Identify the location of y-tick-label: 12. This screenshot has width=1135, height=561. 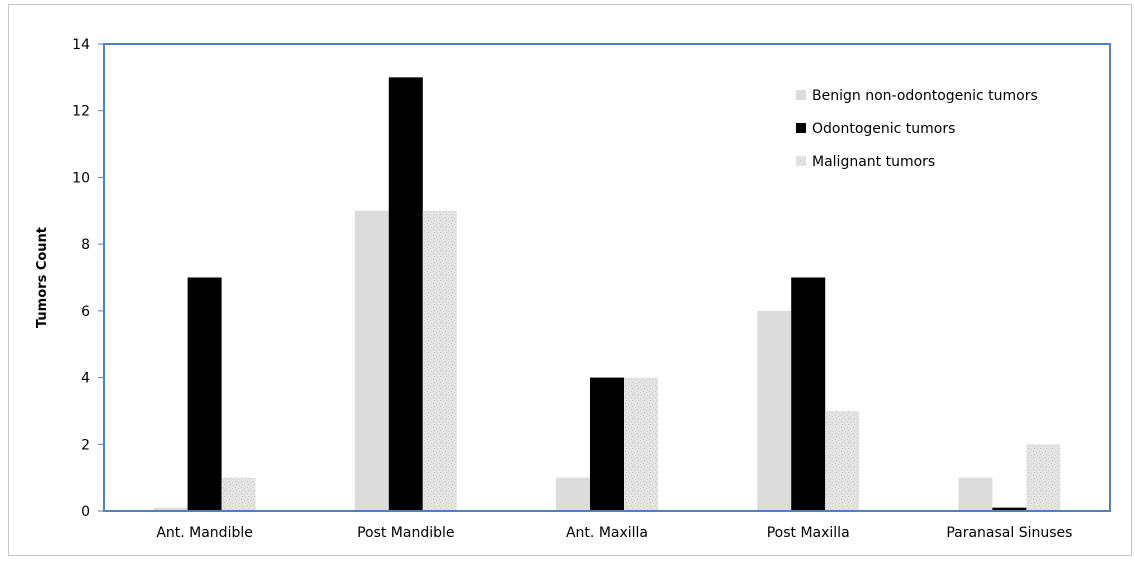
(81, 112).